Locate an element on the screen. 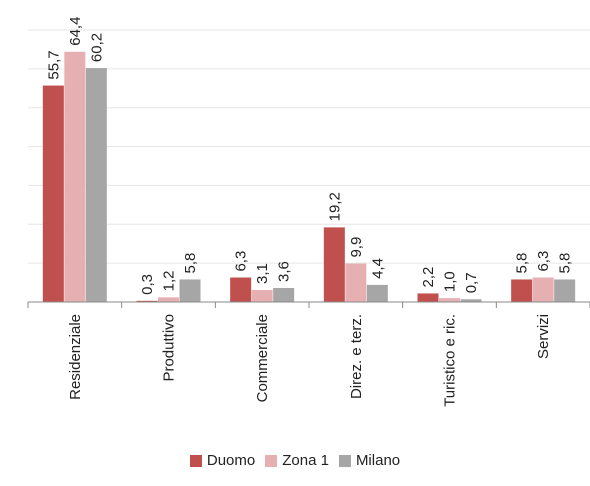 The image size is (590, 486). legend: Duomo Zona 1 Milano is located at coordinates (295, 460).